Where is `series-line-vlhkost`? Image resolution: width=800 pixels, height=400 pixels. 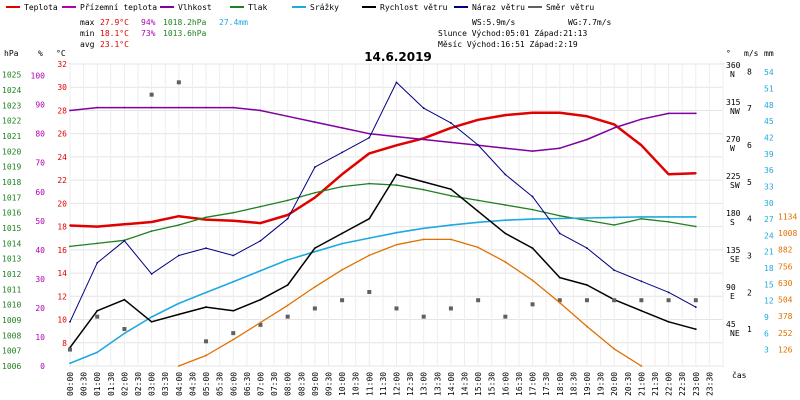
series-line-vlhkost is located at coordinates (382, 129).